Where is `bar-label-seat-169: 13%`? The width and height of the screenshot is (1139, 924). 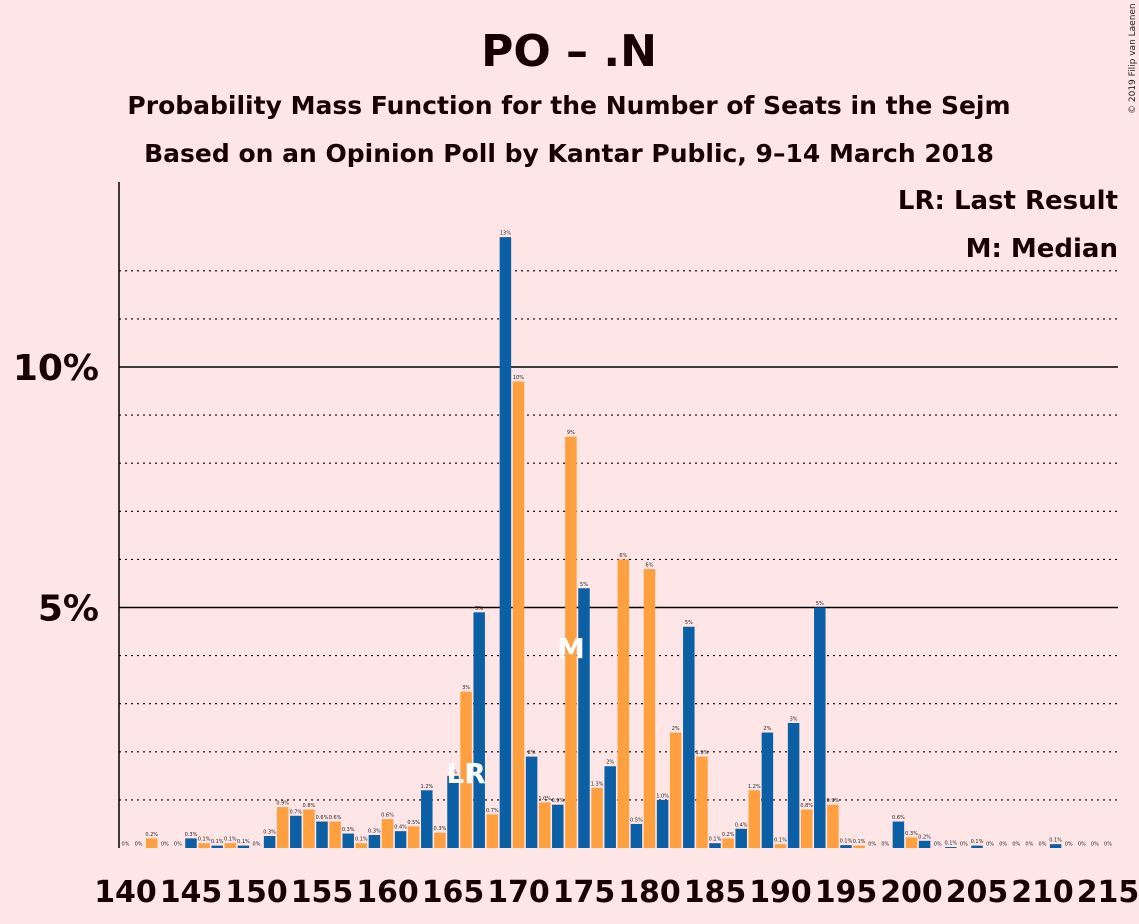
bar-label-seat-169: 13% is located at coordinates (505, 234).